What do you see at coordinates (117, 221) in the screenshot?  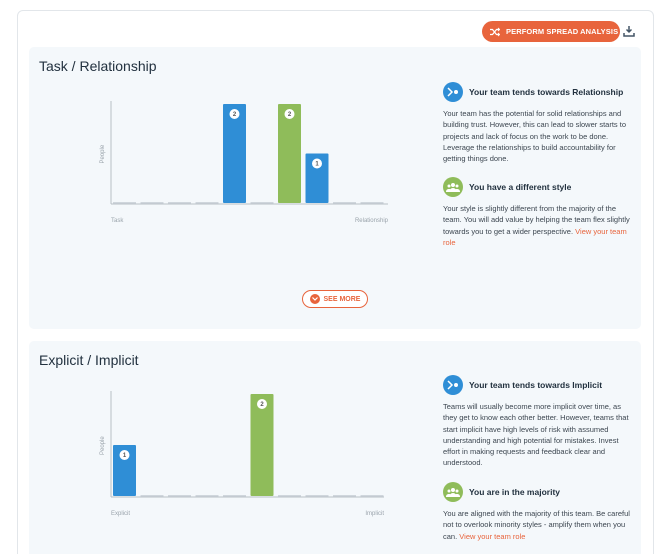 I see `x-axis-left-label: Task` at bounding box center [117, 221].